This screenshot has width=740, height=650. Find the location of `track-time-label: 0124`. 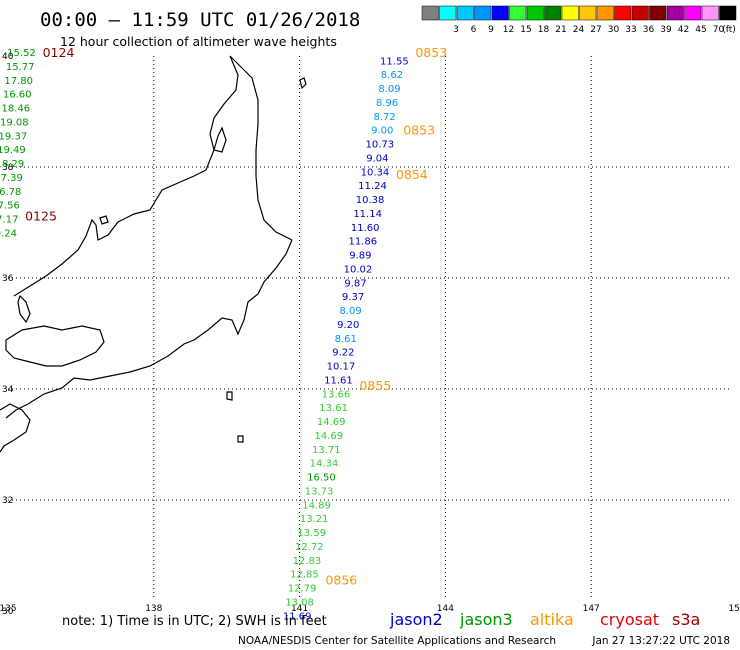

track-time-label: 0124 is located at coordinates (59, 52).